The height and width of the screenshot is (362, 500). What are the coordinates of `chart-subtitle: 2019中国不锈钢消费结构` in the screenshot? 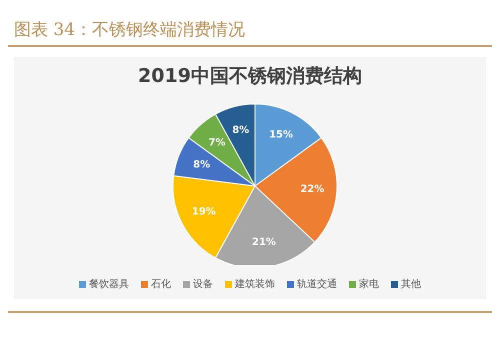 It's located at (250, 76).